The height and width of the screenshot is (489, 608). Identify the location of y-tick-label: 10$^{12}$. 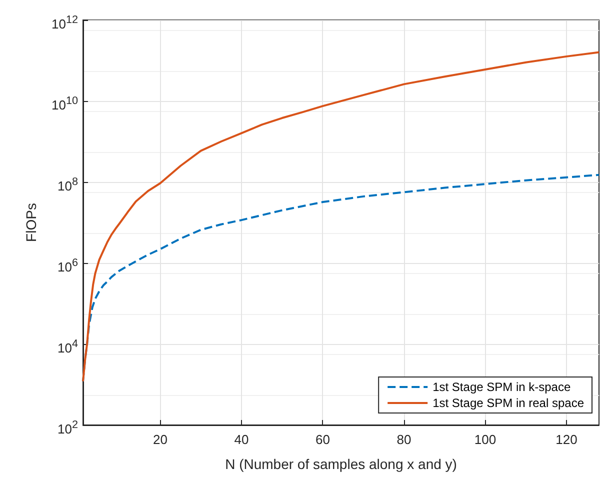
(64, 23).